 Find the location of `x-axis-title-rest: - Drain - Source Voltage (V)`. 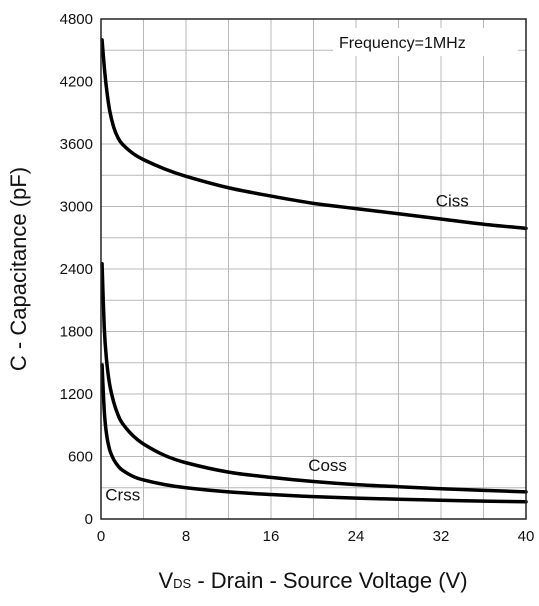

x-axis-title-rest: - Drain - Source Voltage (V) is located at coordinates (329, 580).